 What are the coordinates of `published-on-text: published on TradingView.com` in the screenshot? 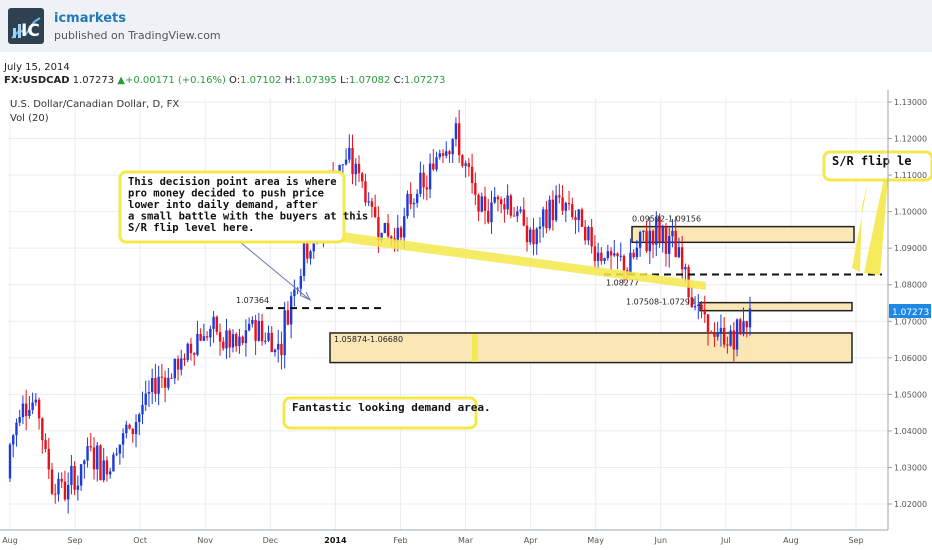 It's located at (137, 35).